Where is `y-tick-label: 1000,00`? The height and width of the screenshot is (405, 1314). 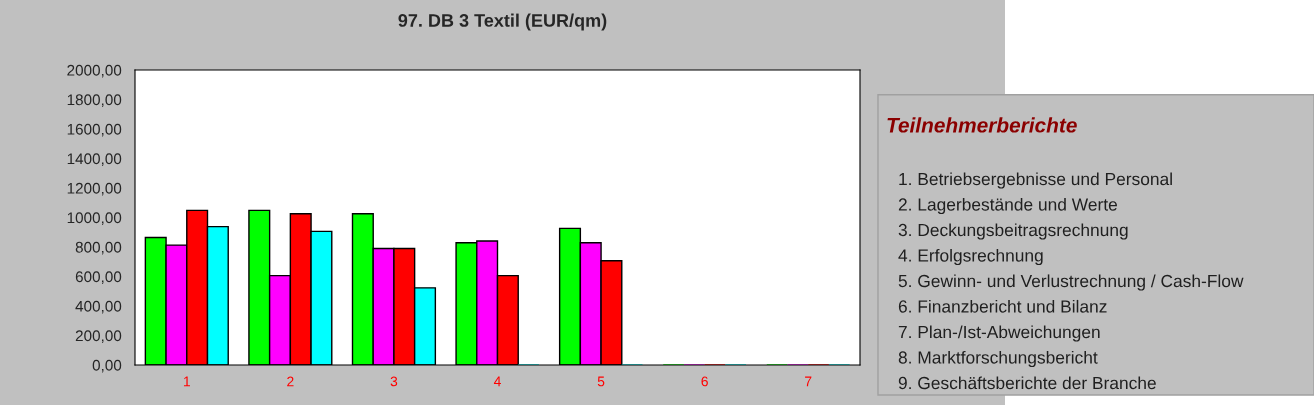
y-tick-label: 1000,00 is located at coordinates (94, 218).